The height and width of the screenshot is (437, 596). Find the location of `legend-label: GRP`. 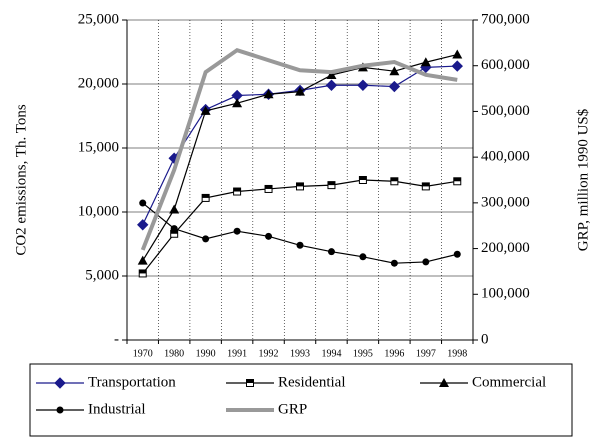

legend-label: GRP is located at coordinates (292, 409).